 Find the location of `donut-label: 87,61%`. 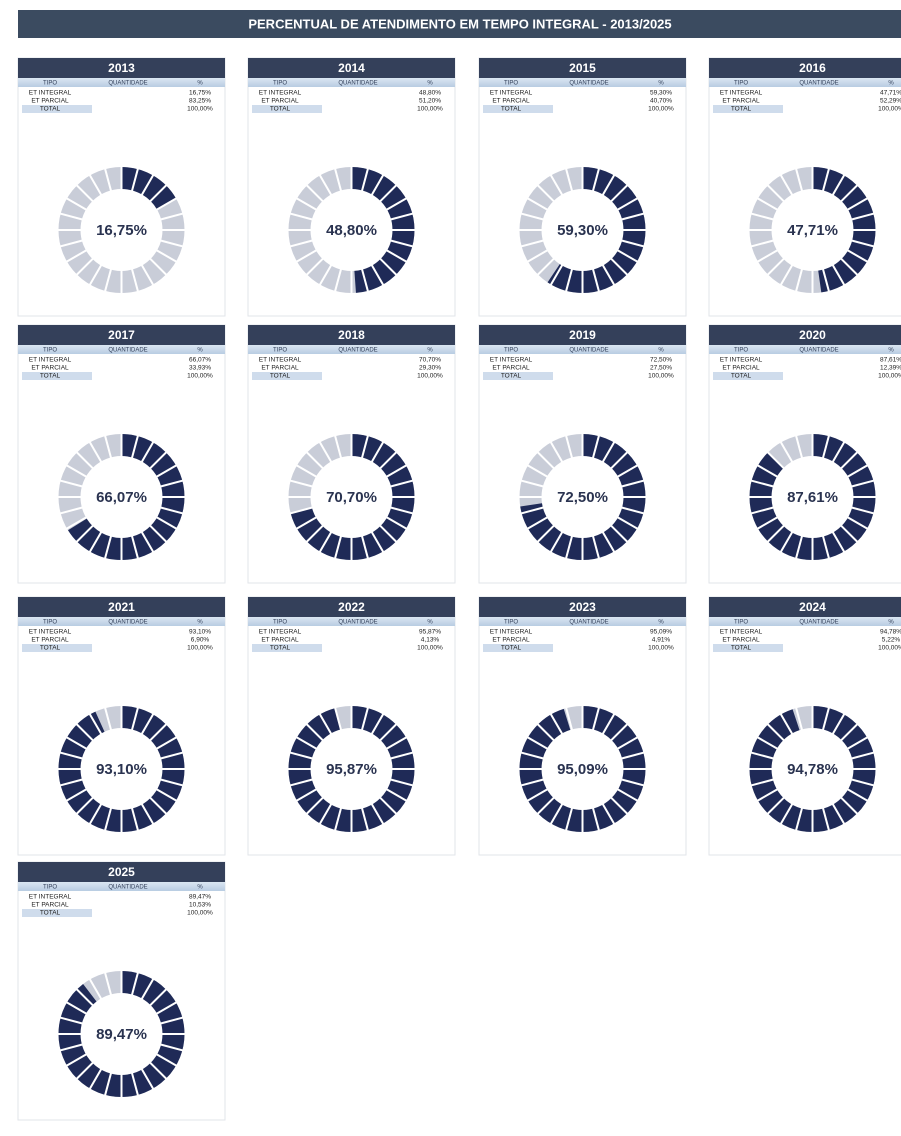

donut-label: 87,61% is located at coordinates (812, 497).